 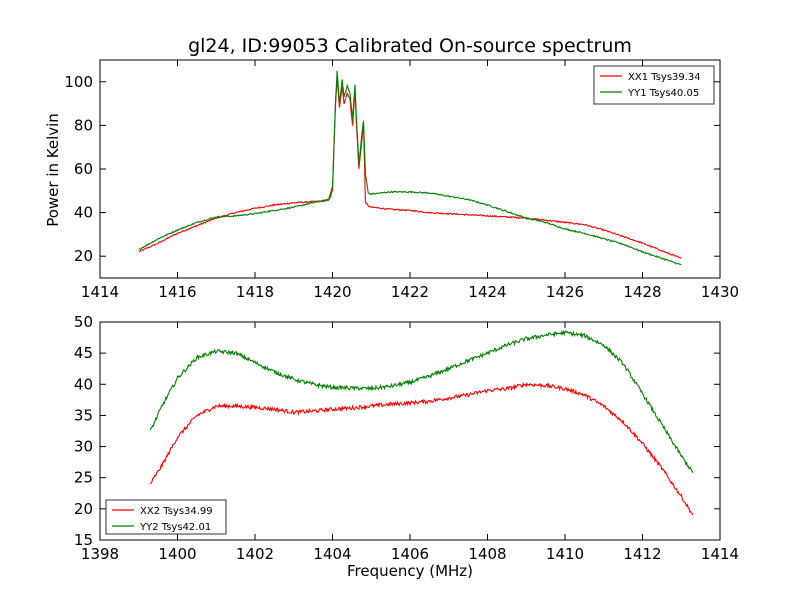 I want to click on x-tick-label: 1424, so click(x=487, y=292).